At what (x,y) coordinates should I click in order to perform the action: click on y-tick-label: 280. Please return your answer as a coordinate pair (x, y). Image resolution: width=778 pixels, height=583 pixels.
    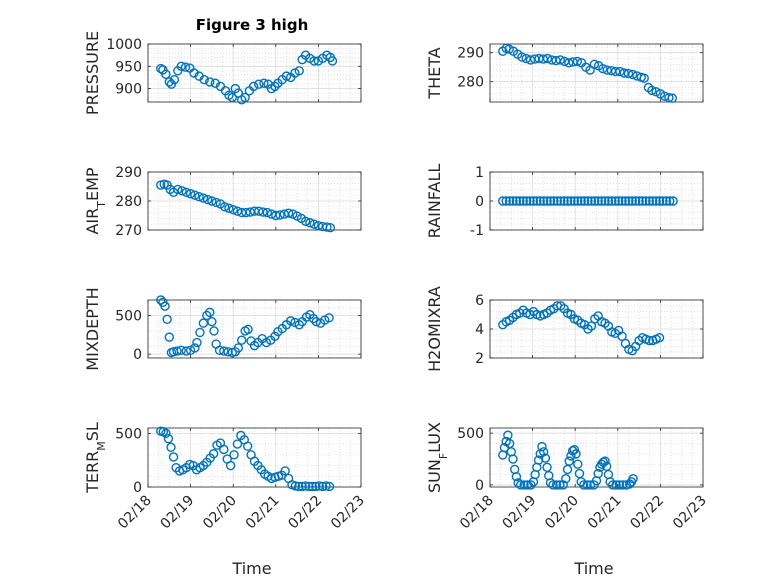
    Looking at the image, I should click on (128, 202).